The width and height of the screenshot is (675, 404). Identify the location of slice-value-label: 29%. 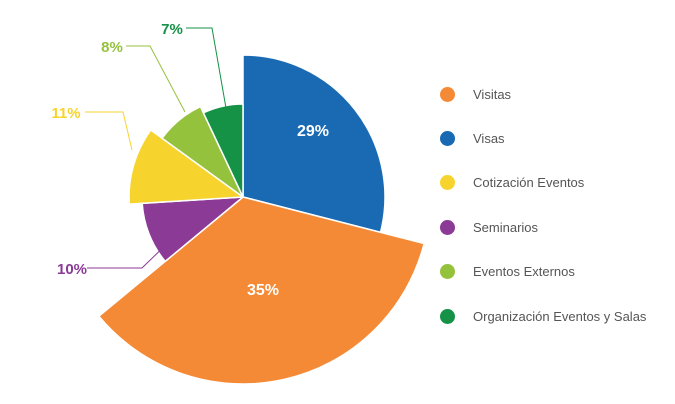
(313, 131).